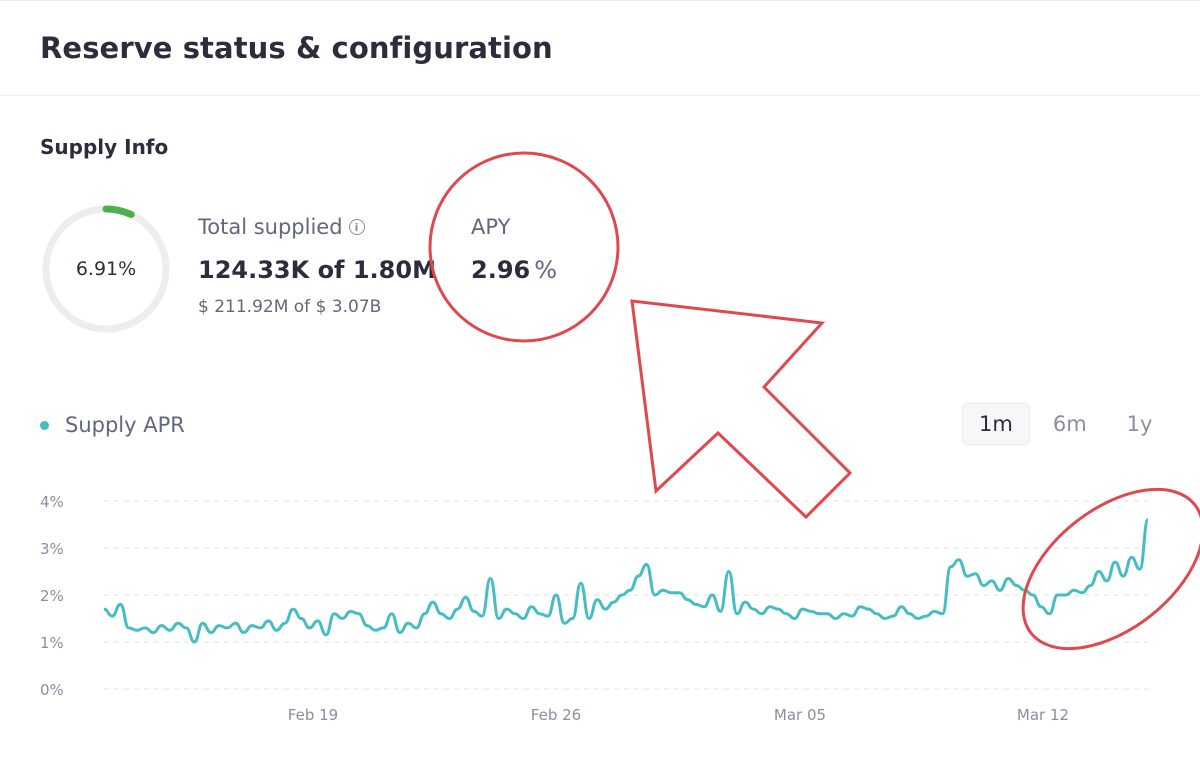  I want to click on range-toggle: 1m 6m 1y, so click(1065, 424).